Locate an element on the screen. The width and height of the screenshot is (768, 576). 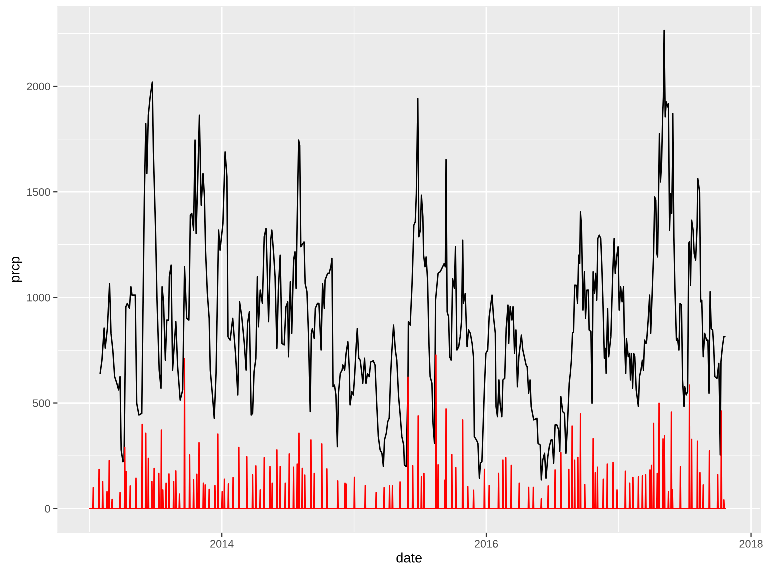
x-axis-title: date is located at coordinates (409, 557).